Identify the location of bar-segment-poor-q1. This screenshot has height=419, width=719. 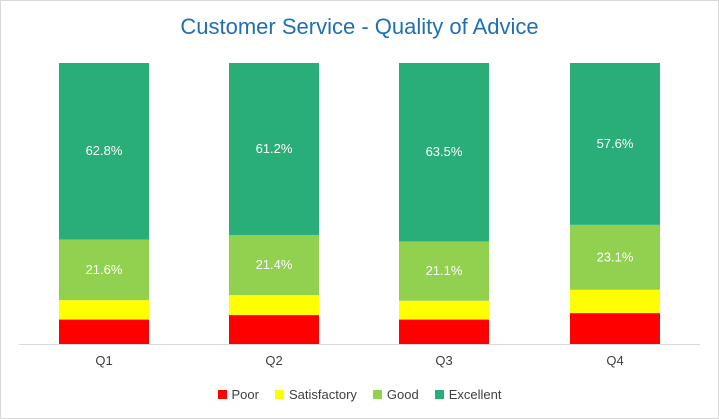
(104, 331).